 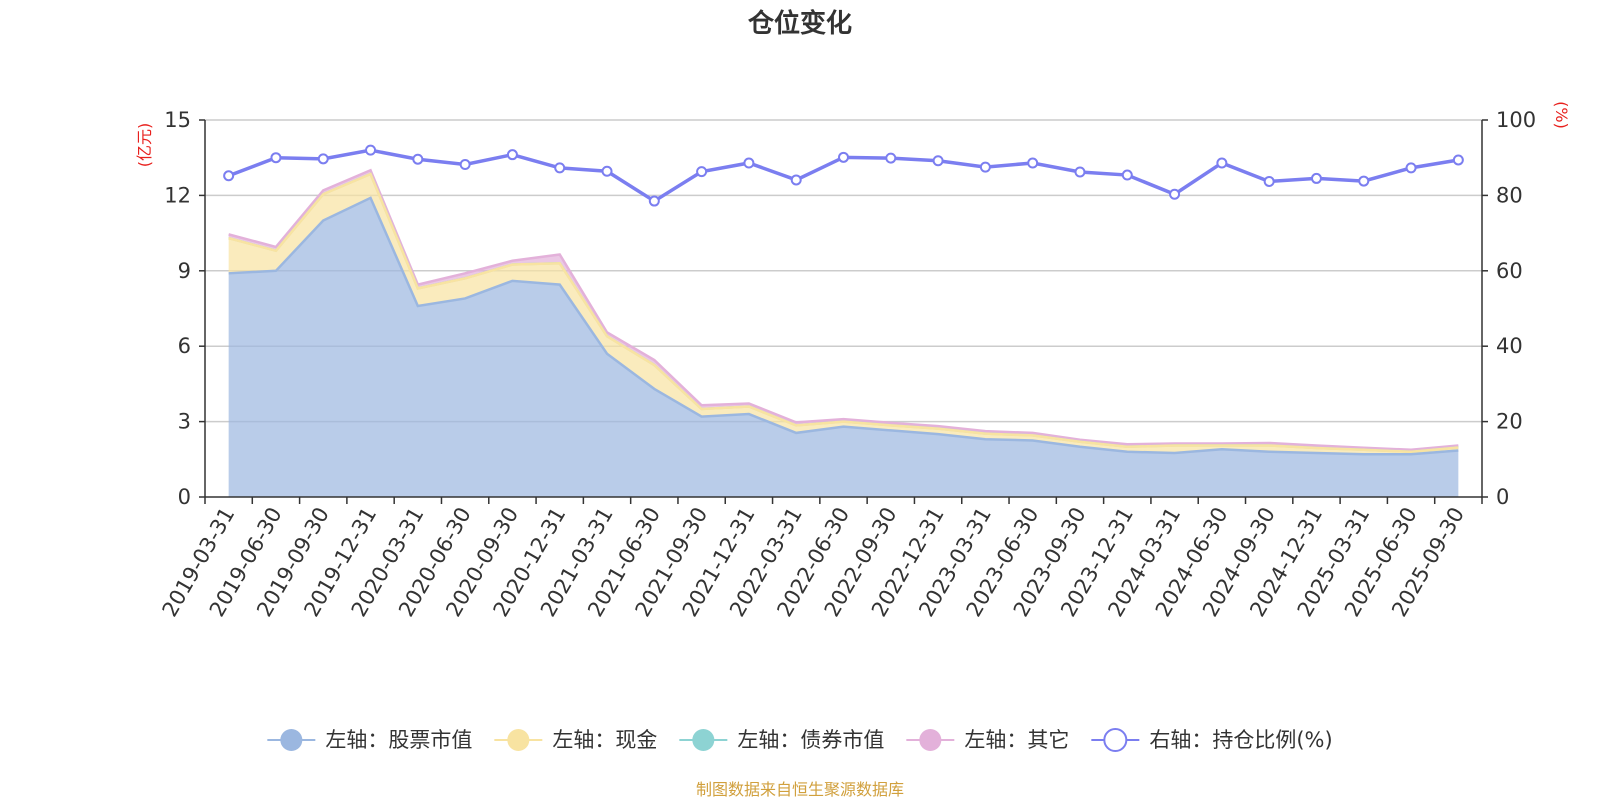 I want to click on legend-item: 左轴：债券市值, so click(x=781, y=740).